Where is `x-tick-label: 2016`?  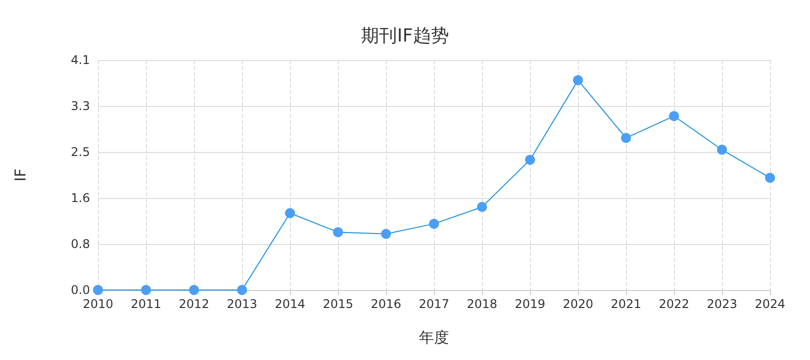 x-tick-label: 2016 is located at coordinates (386, 304).